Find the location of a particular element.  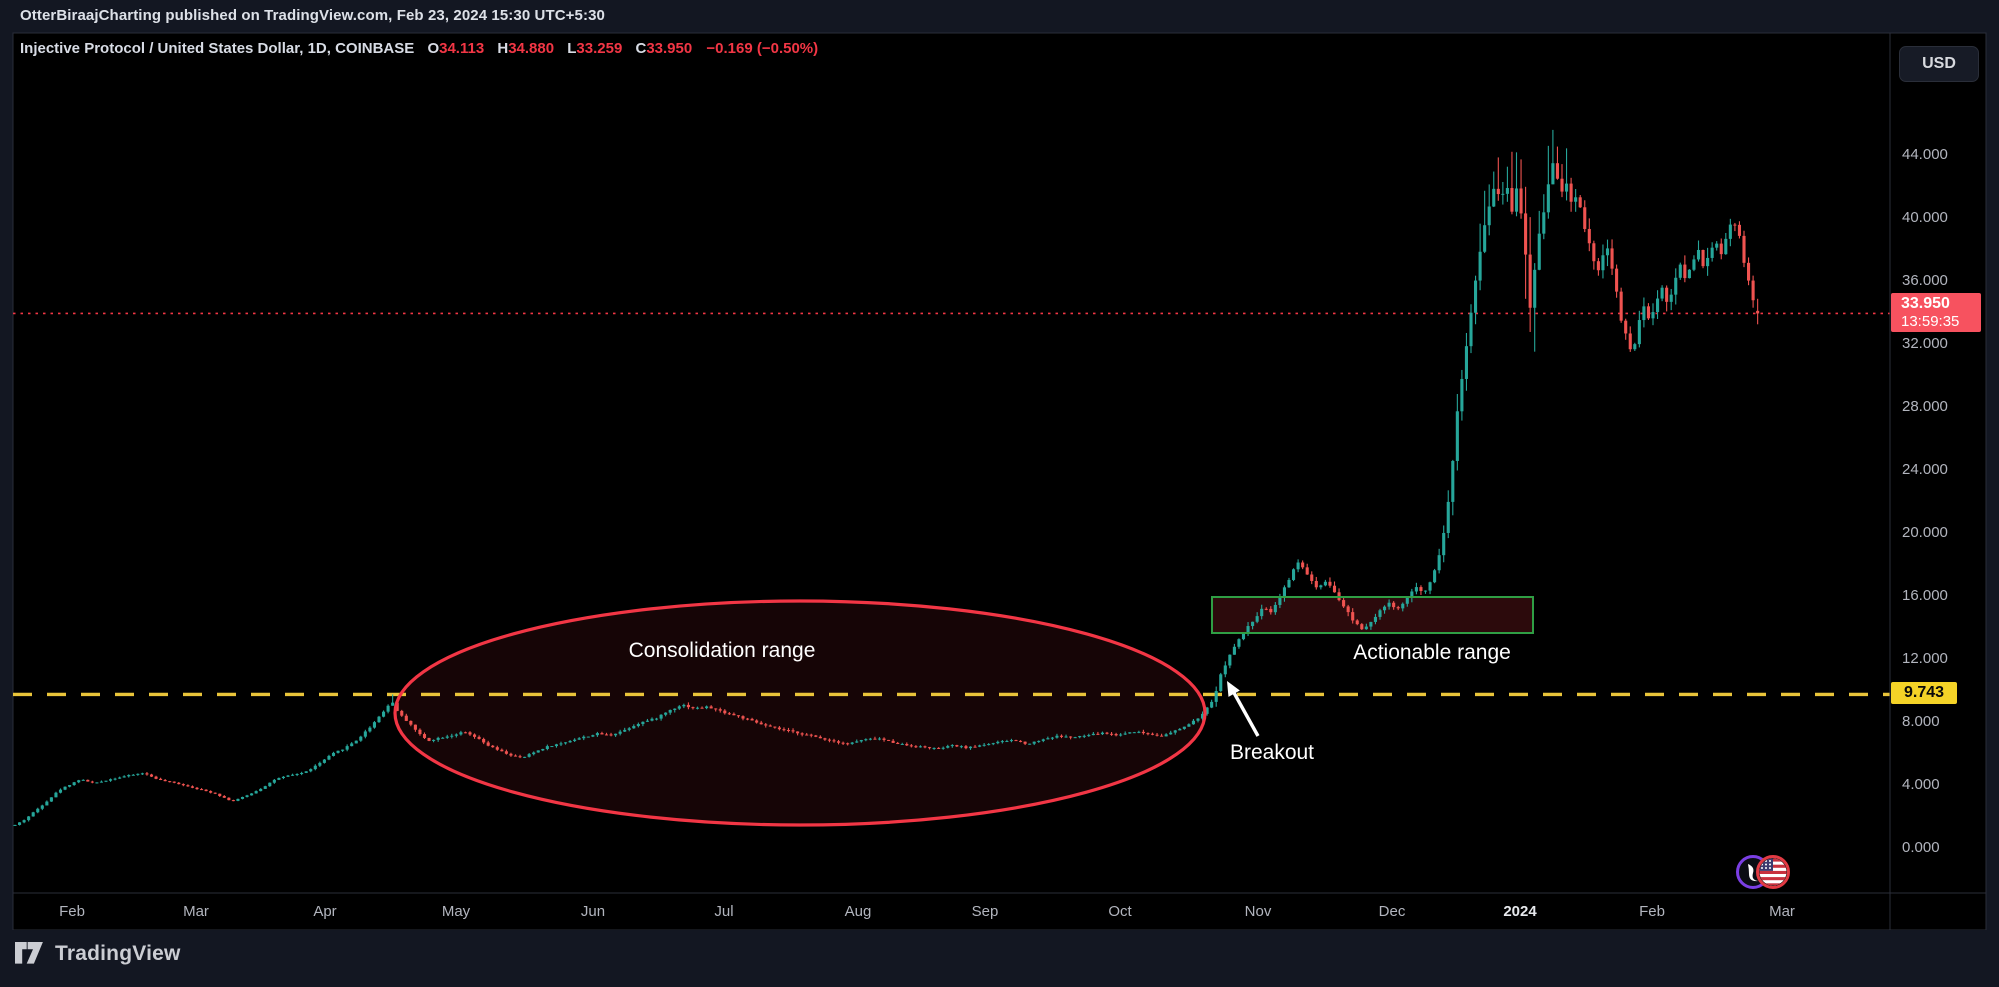

price-tick-label: 24.000 is located at coordinates (1925, 470).